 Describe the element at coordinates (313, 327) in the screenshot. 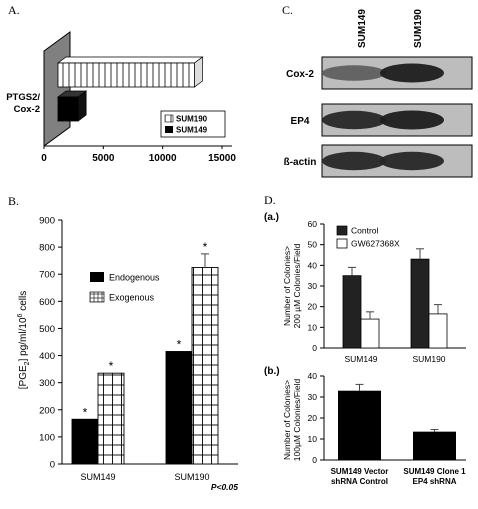

I see `panel-d-a-y-tick-label: 10` at that location.